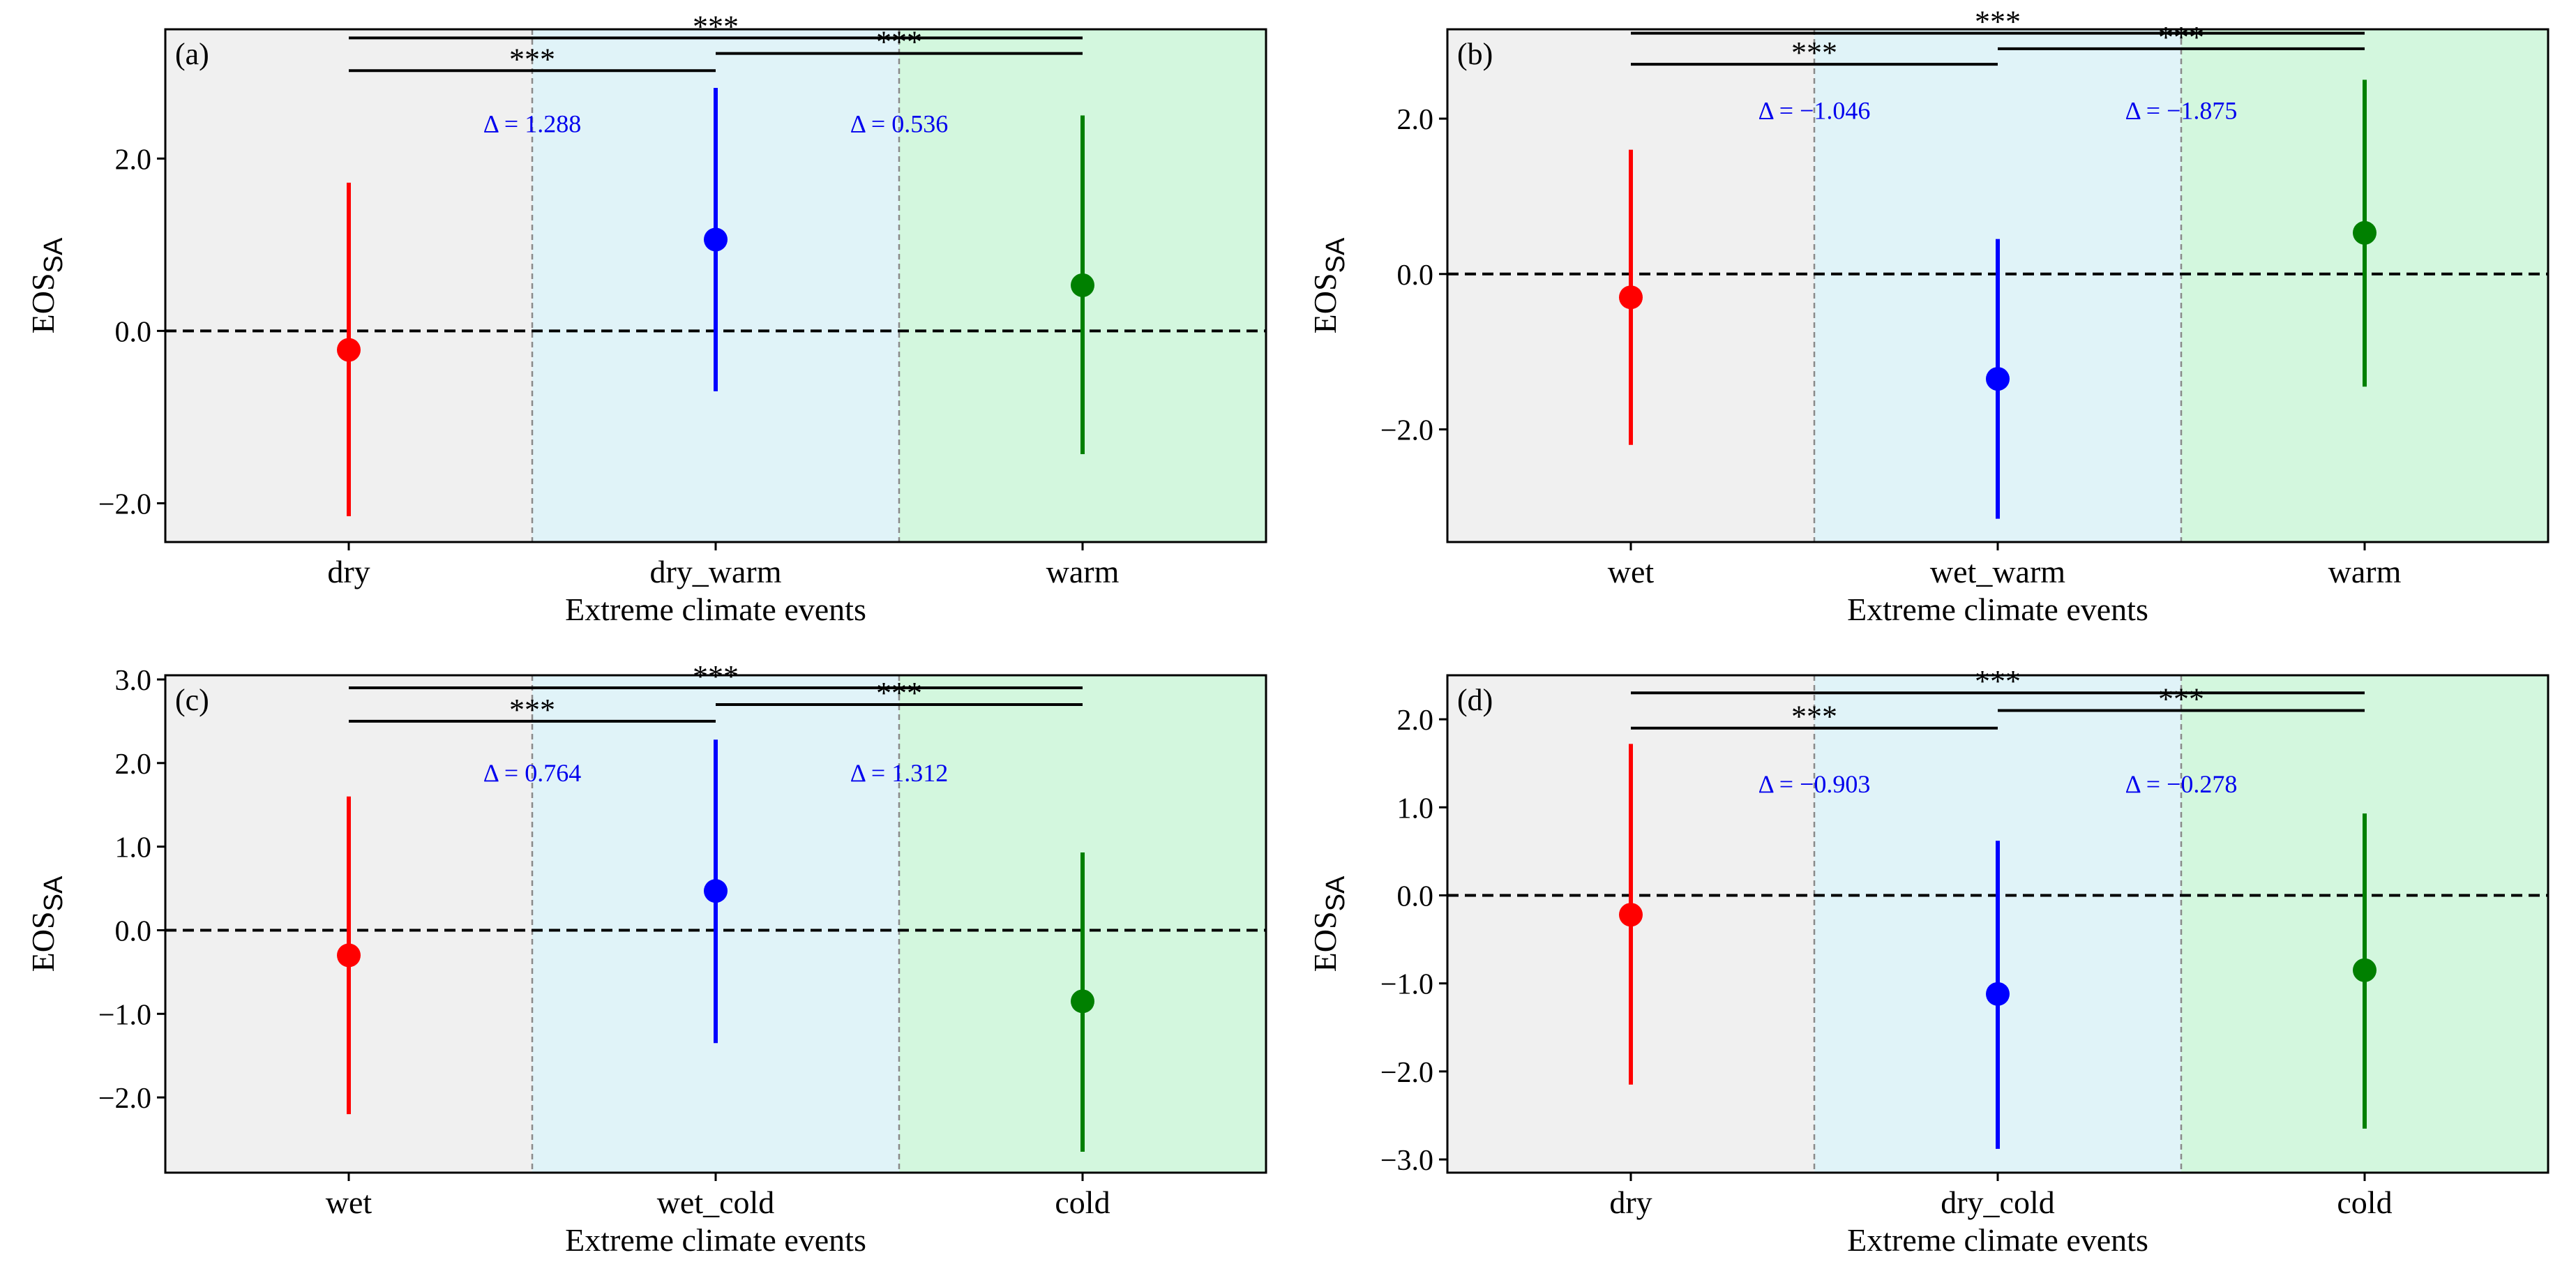  What do you see at coordinates (133, 681) in the screenshot?
I see `y-tick-label: 3.0` at bounding box center [133, 681].